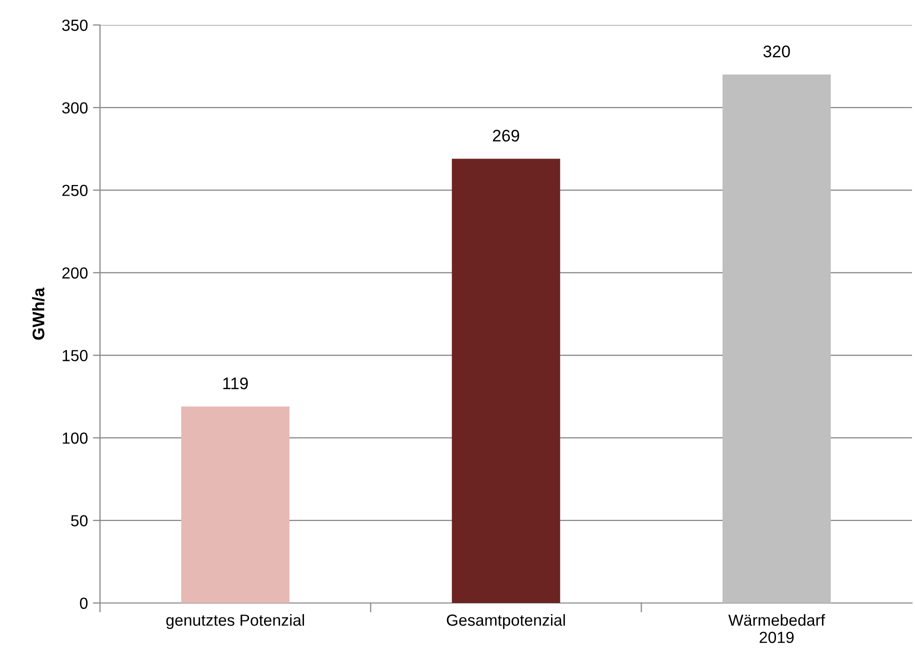  I want to click on y-tick-label: 250, so click(75, 190).